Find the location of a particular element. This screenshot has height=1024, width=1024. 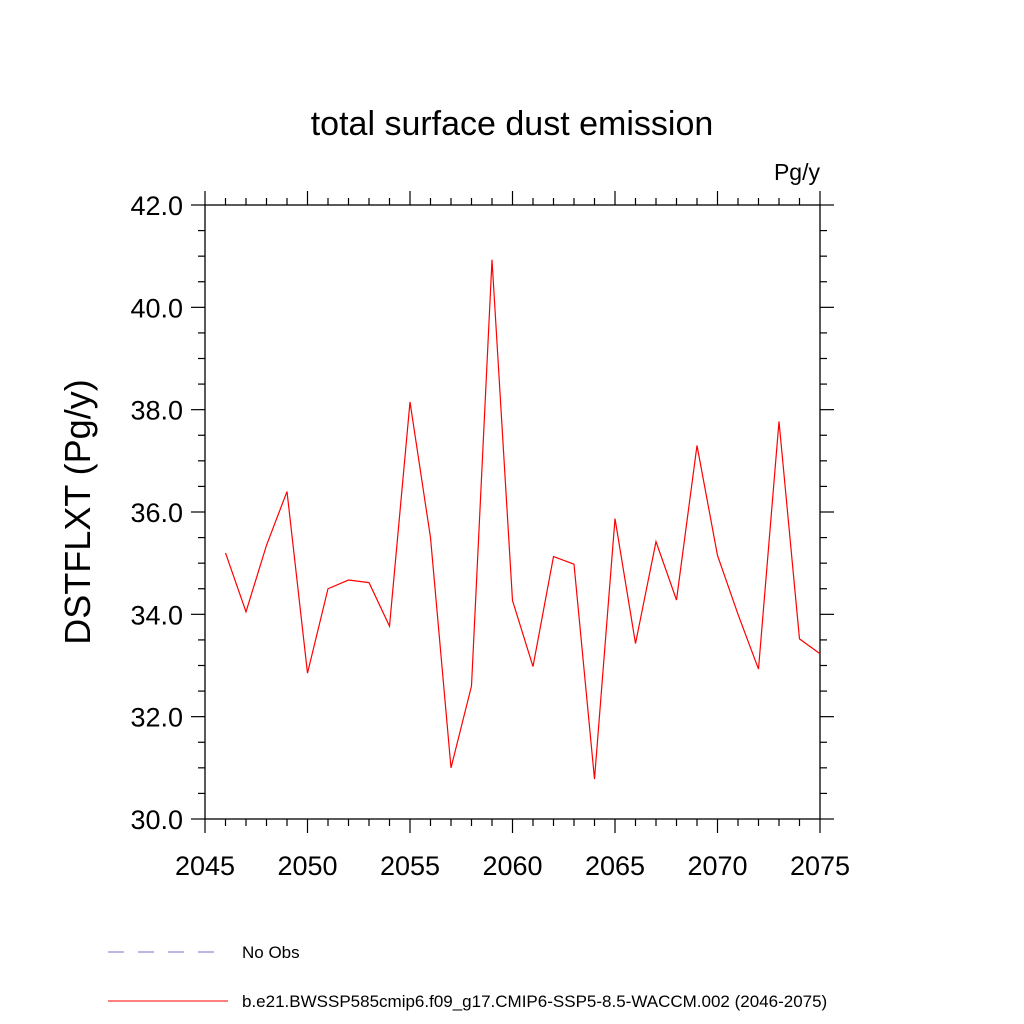

y-tick-label: 32.0 is located at coordinates (156, 718).